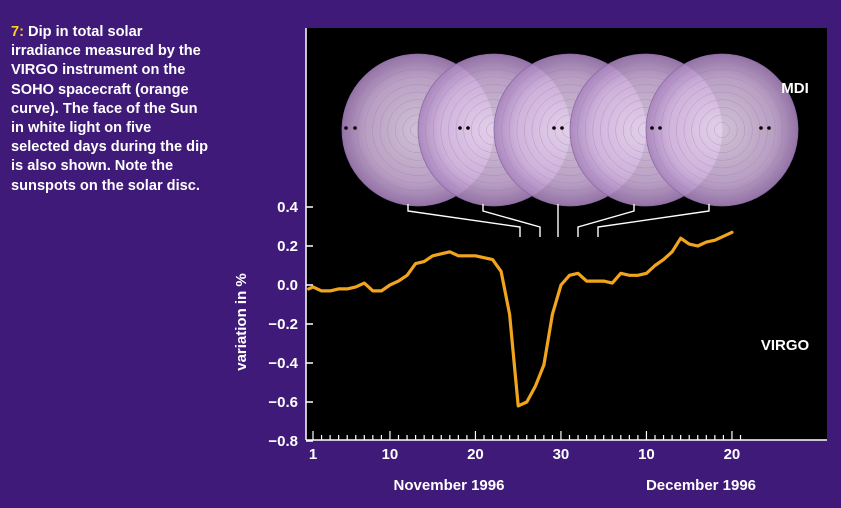  What do you see at coordinates (283, 441) in the screenshot?
I see `y-tick-label: −0.8` at bounding box center [283, 441].